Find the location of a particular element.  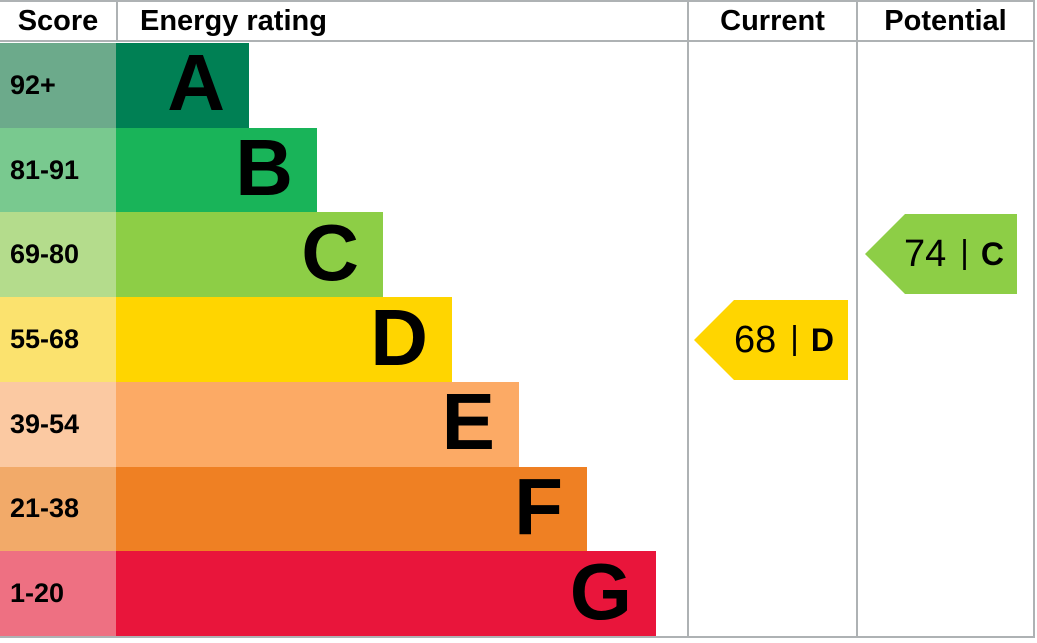

potential-rating-value: 74 is located at coordinates (925, 253).